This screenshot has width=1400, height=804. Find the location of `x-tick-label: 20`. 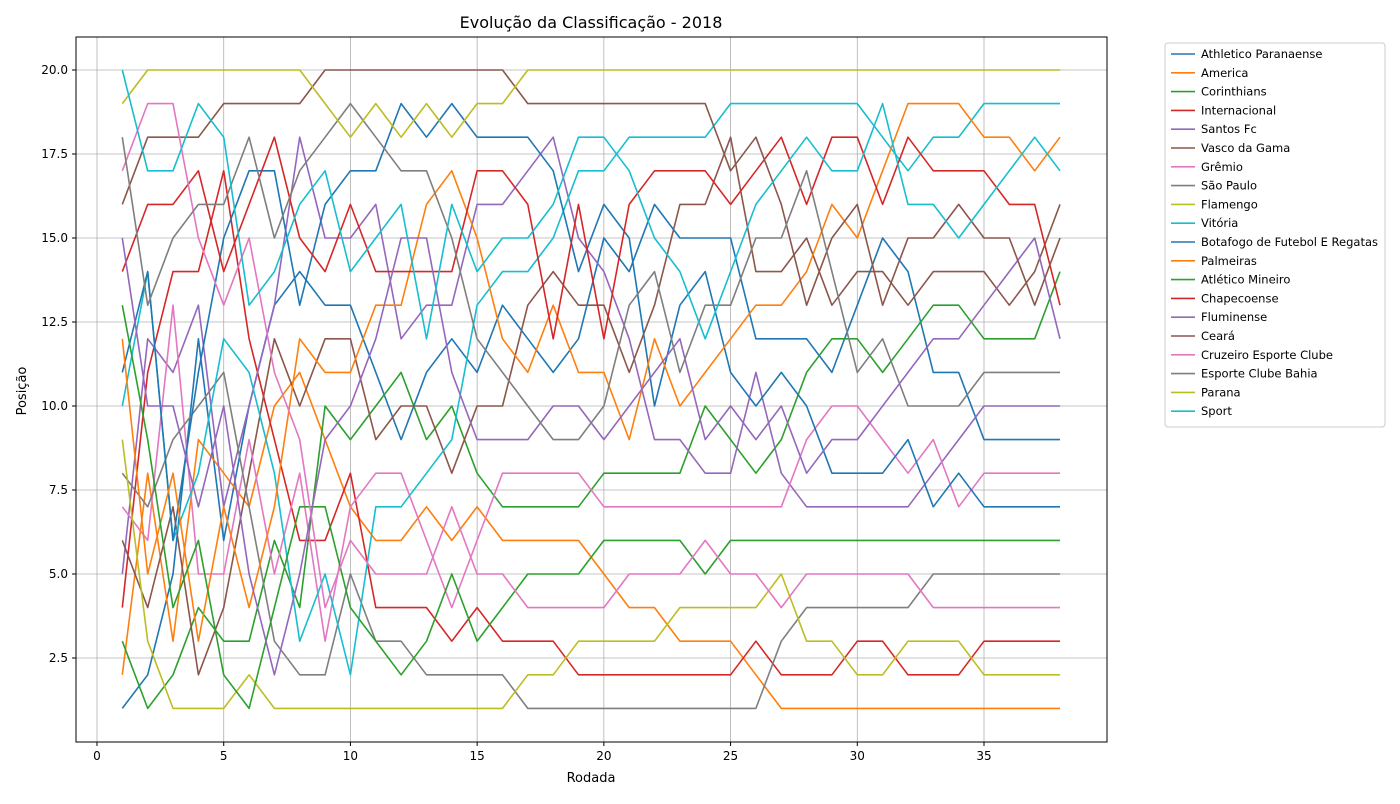

x-tick-label: 20 is located at coordinates (603, 756).